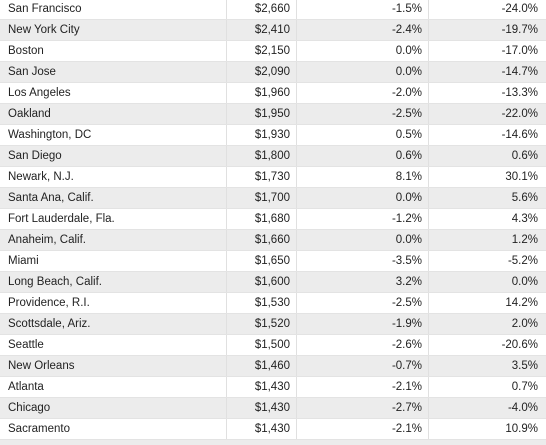  I want to click on table-row: Sacramento $1,430 -2.1% 10.9%, so click(273, 429).